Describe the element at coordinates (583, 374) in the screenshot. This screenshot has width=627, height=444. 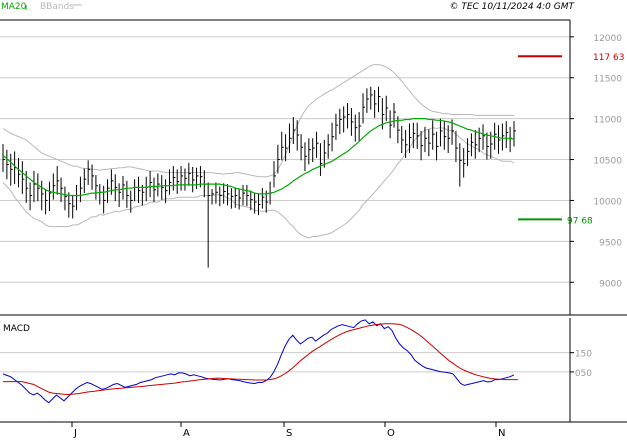
I see `macd-y-tick-label: 050` at that location.